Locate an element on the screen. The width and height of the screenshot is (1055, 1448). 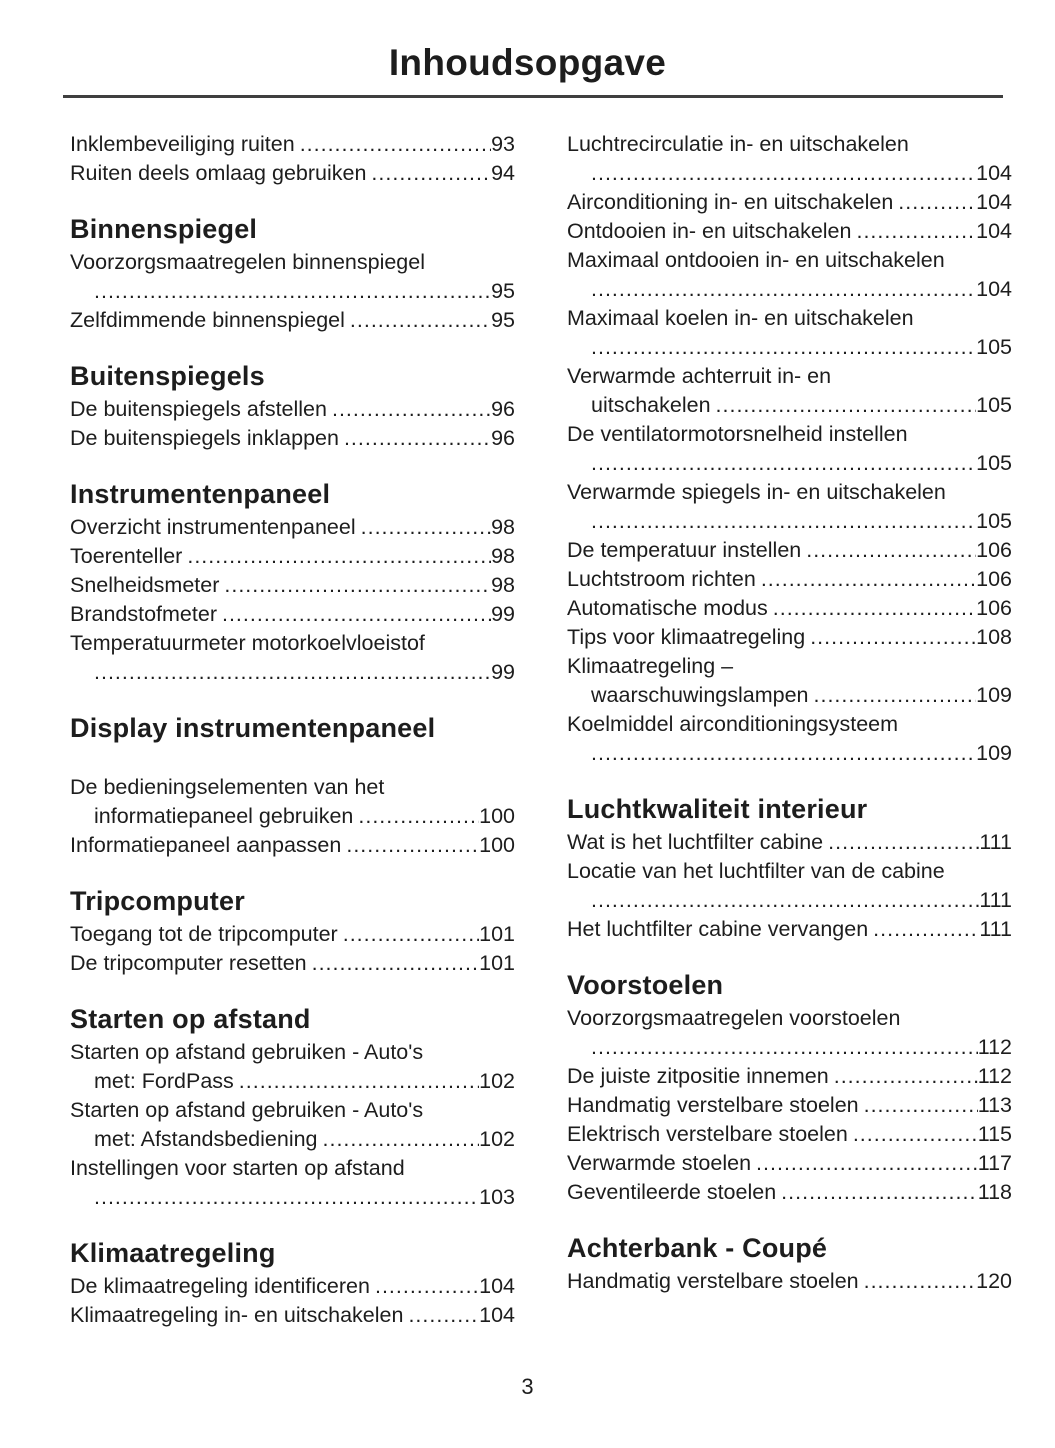
toc-page-number: 113 is located at coordinates (994, 1104).